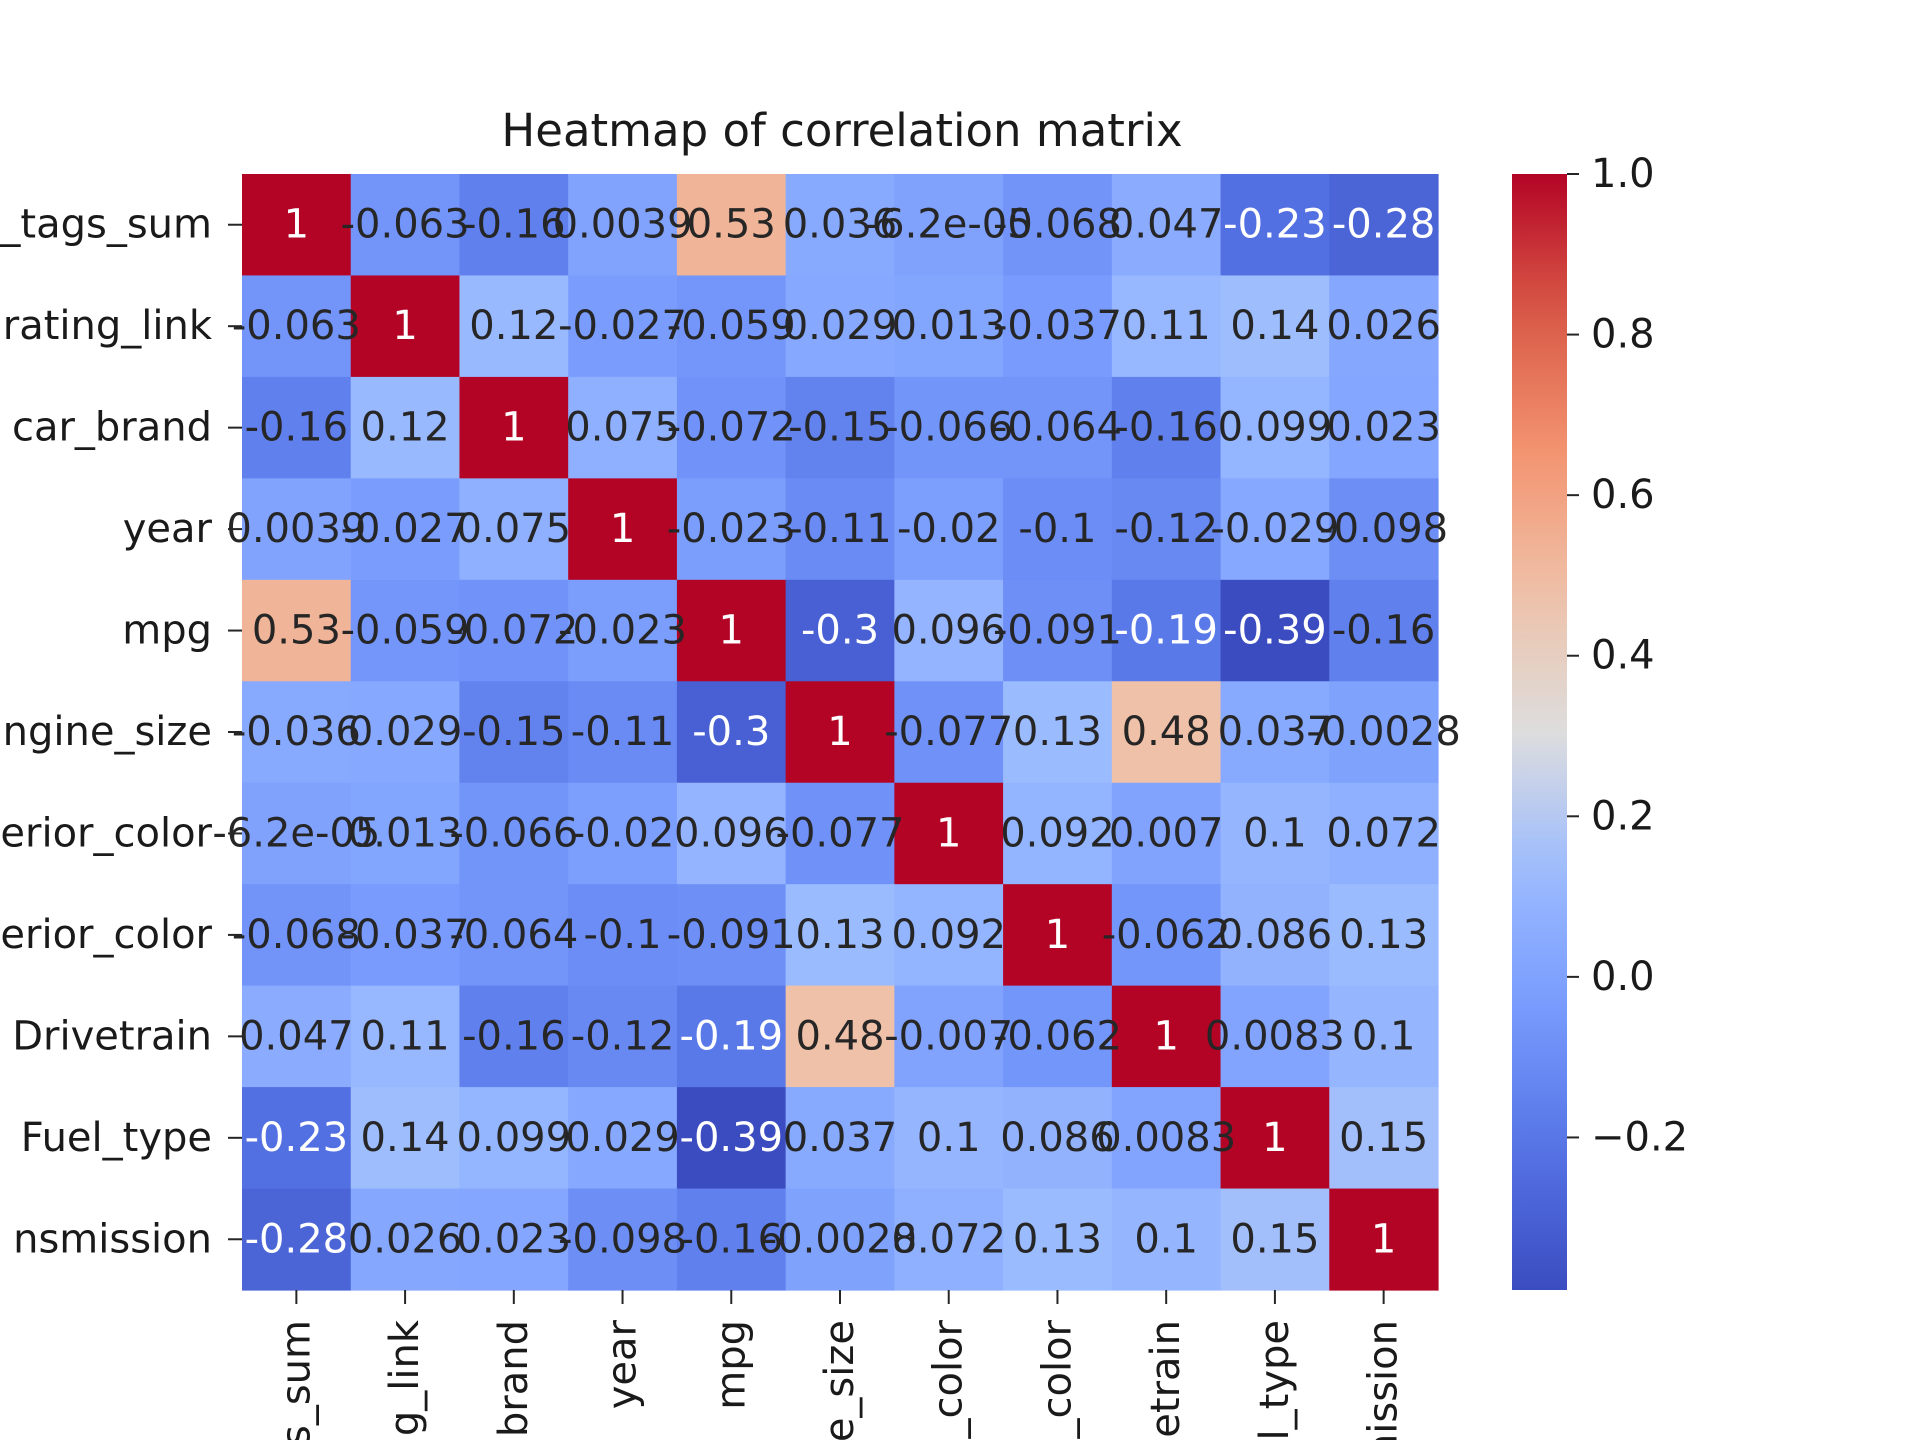  I want to click on cell-value-label: 0.037, so click(840, 1138).